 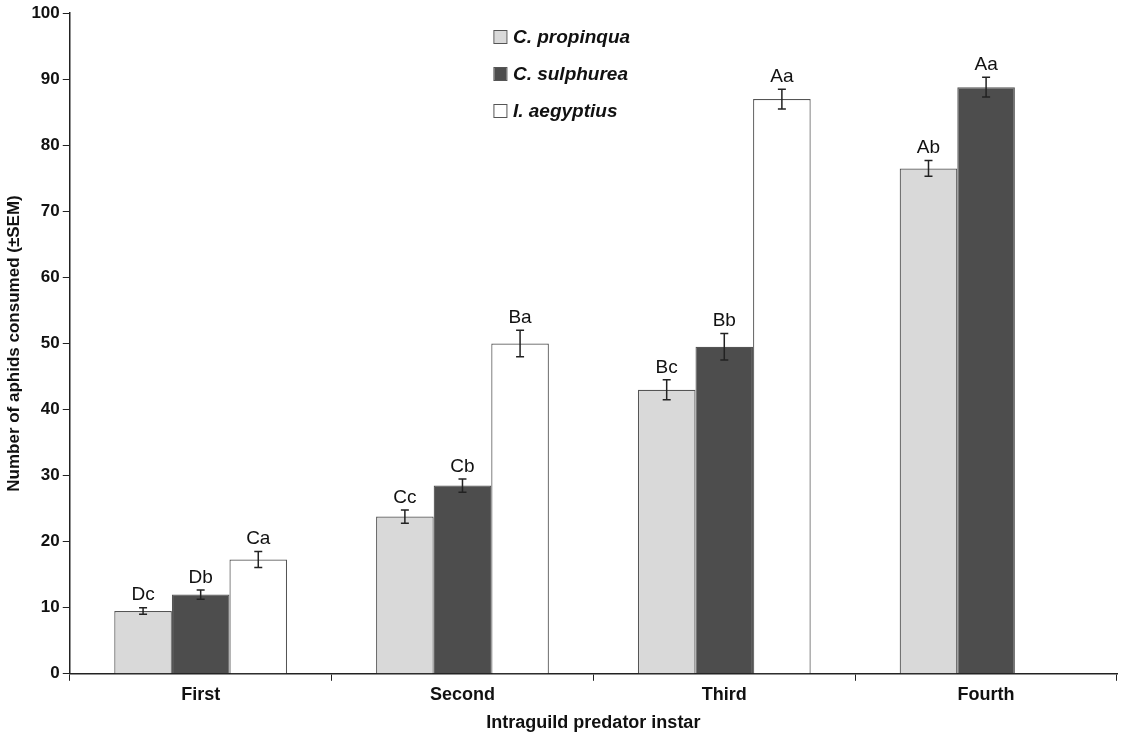 What do you see at coordinates (593, 722) in the screenshot?
I see `x-axis-title: Intraguild predator instar` at bounding box center [593, 722].